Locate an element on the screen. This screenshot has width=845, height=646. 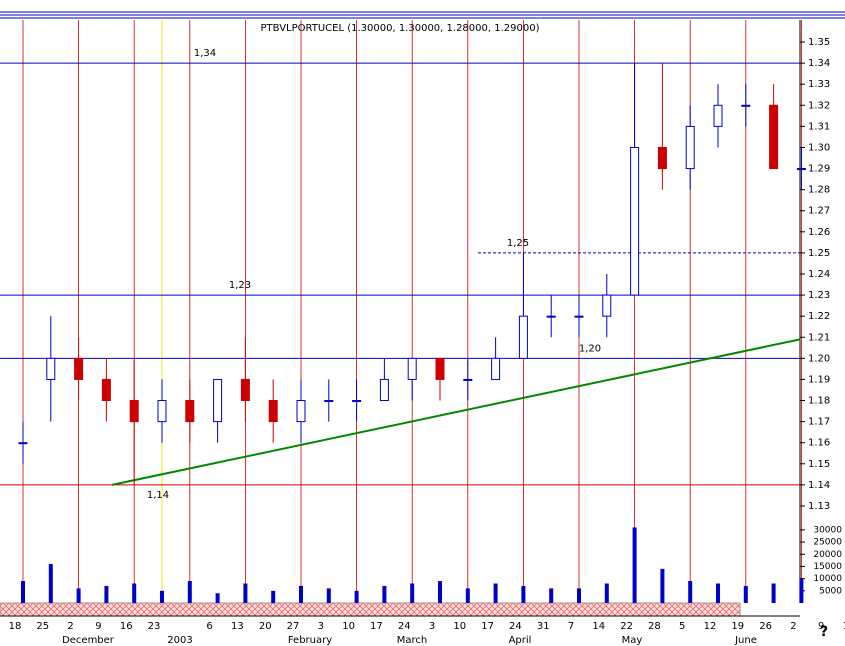
y-tick-label: 1.27 is located at coordinates (819, 211).